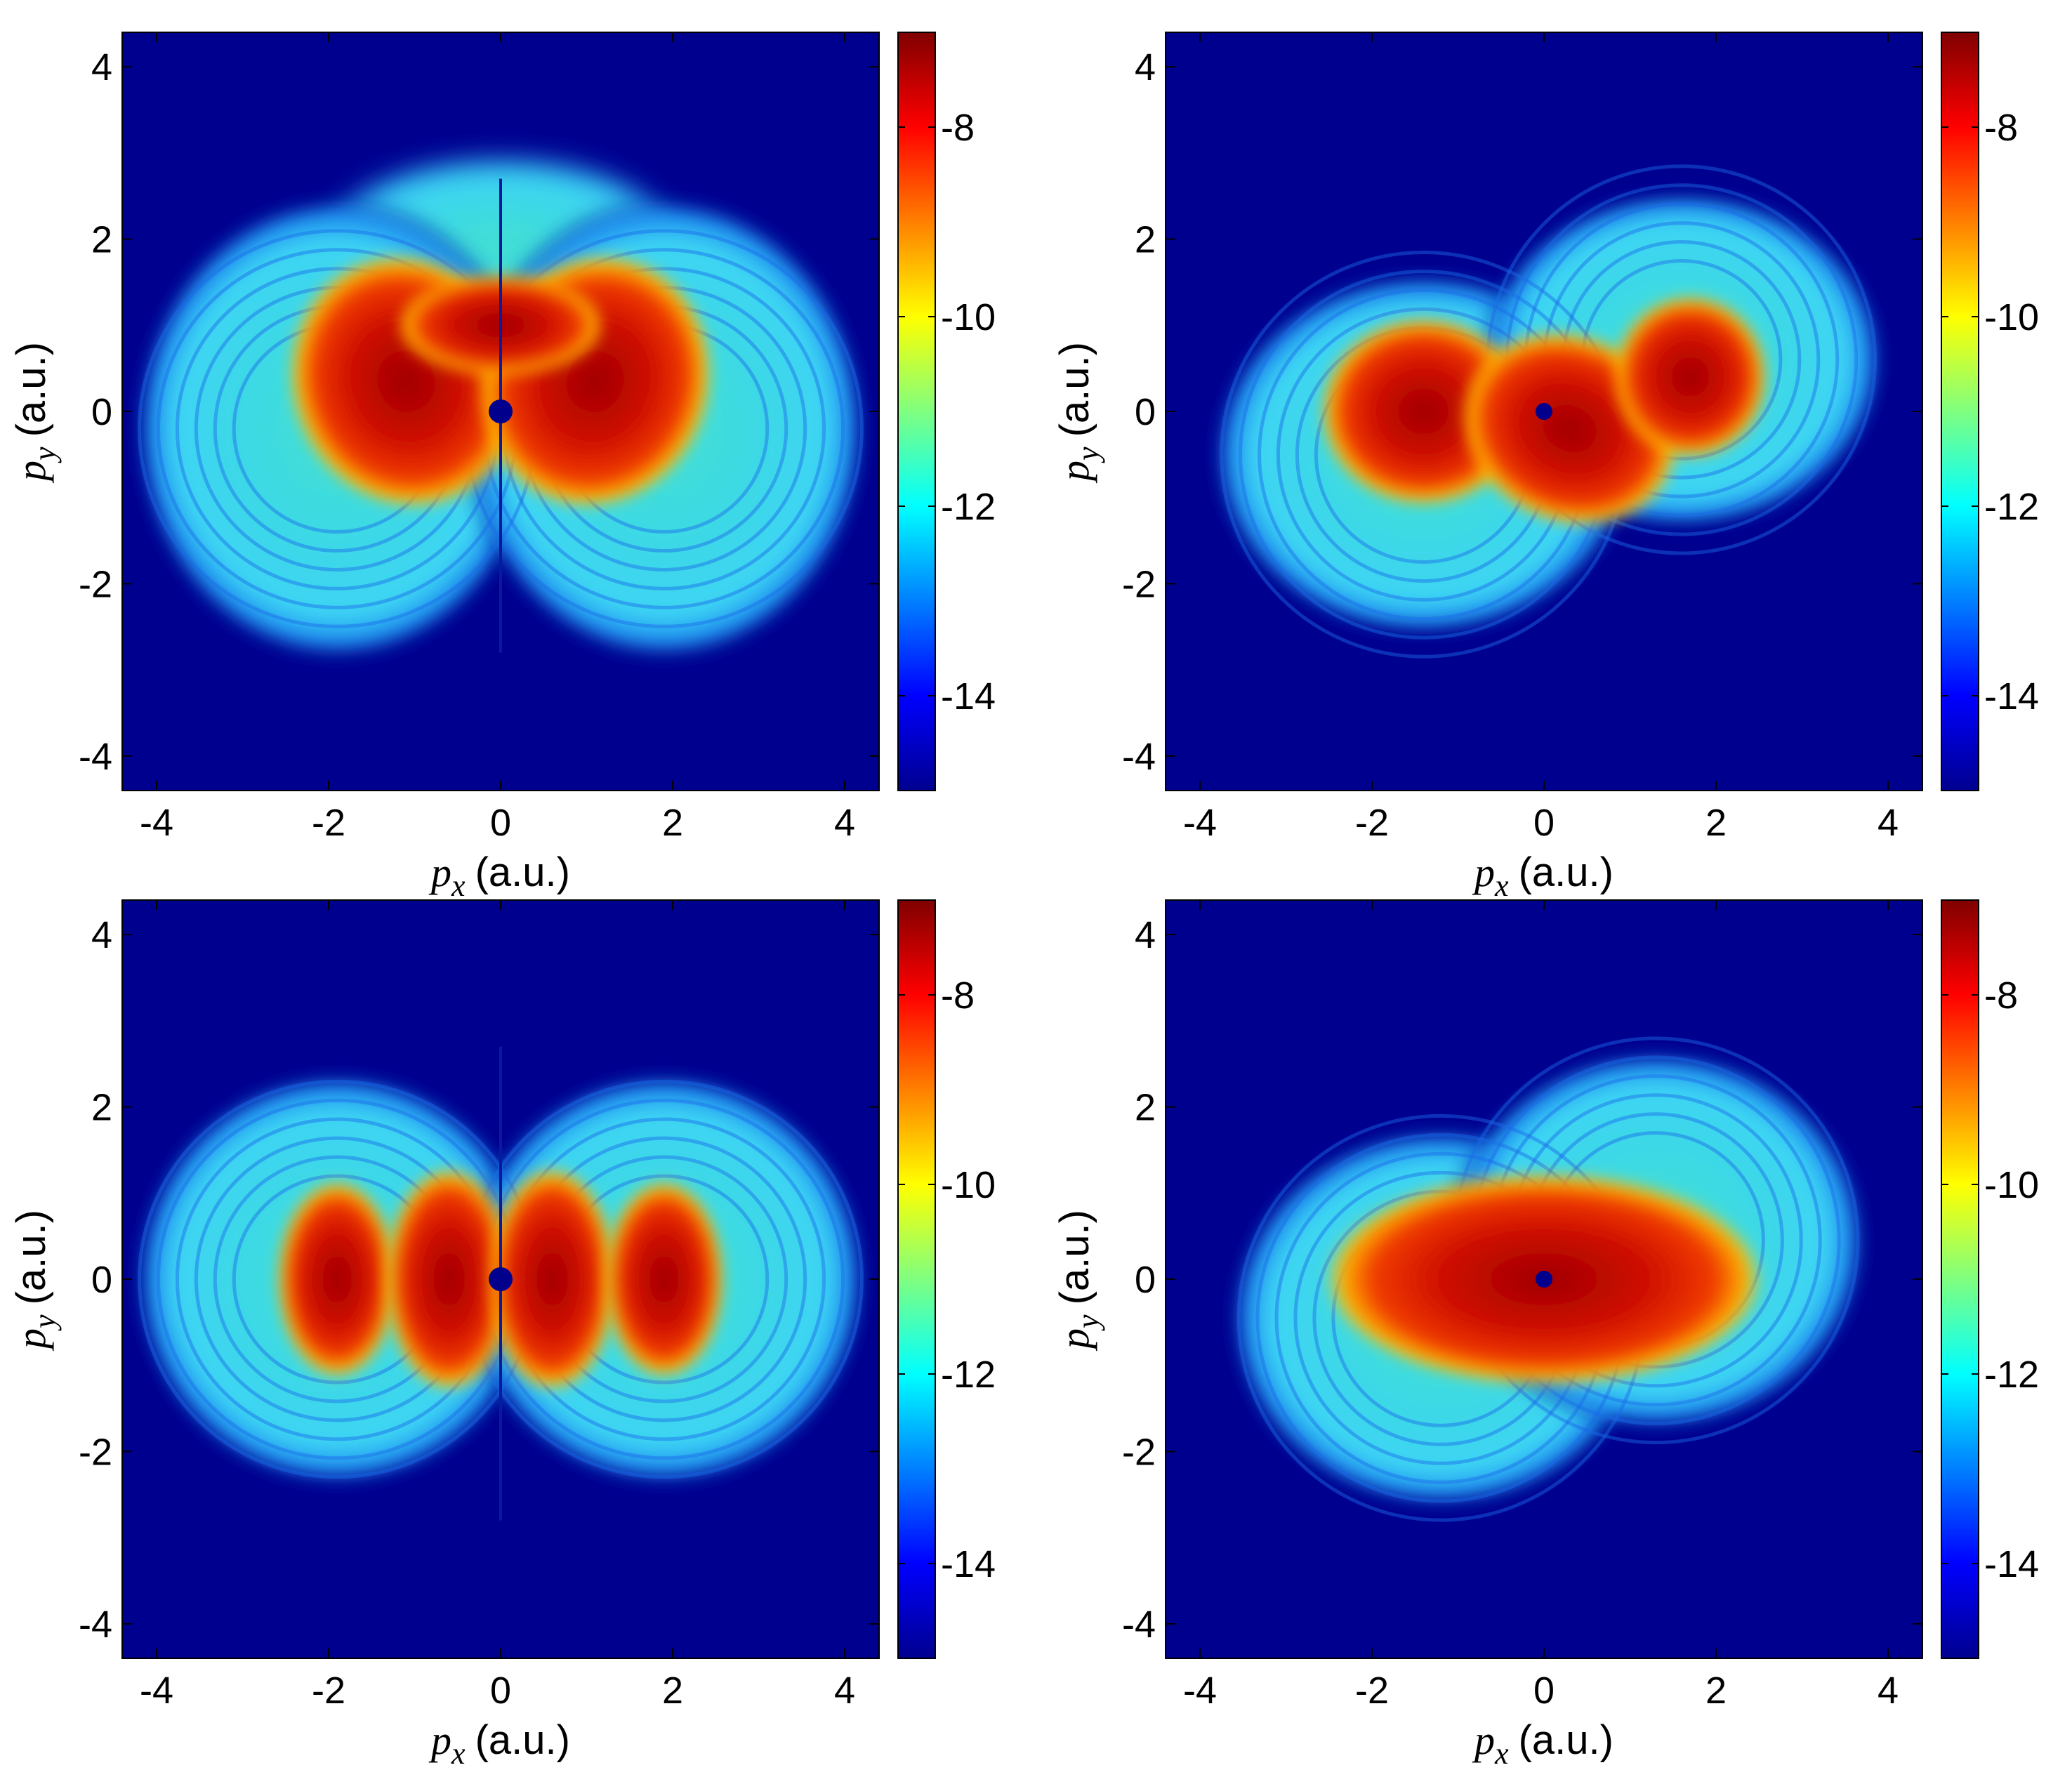 The width and height of the screenshot is (2072, 1784). Describe the element at coordinates (337, 1279) in the screenshot. I see `outer-left-core-lobe` at that location.